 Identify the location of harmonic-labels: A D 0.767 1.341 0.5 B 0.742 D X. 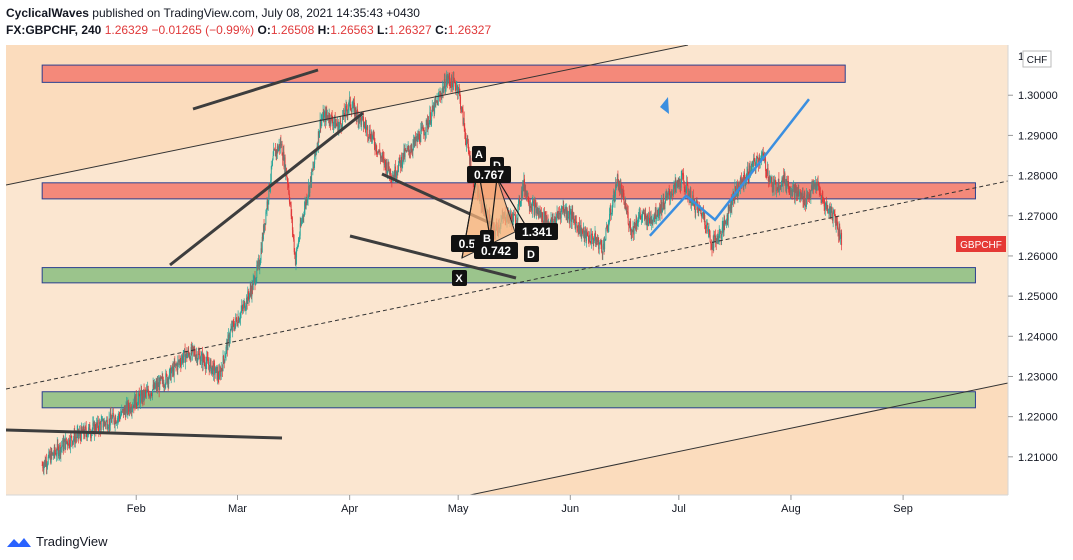
(504, 216).